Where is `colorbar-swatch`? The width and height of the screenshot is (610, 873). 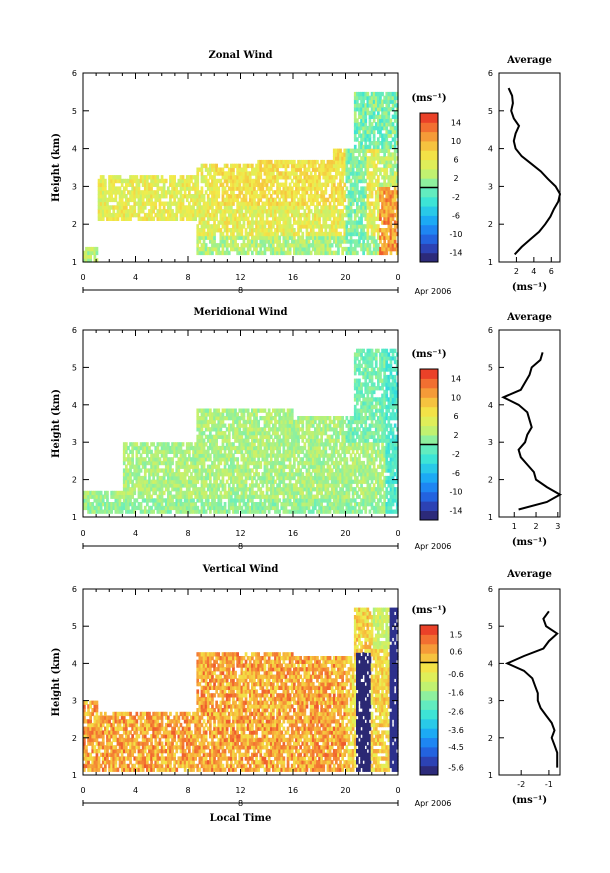
colorbar-swatch is located at coordinates (429, 229).